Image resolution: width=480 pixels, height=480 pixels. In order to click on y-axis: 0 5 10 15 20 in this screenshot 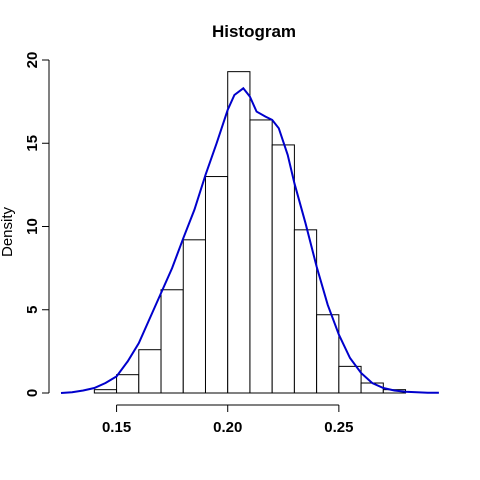, I will do `click(37, 224)`.